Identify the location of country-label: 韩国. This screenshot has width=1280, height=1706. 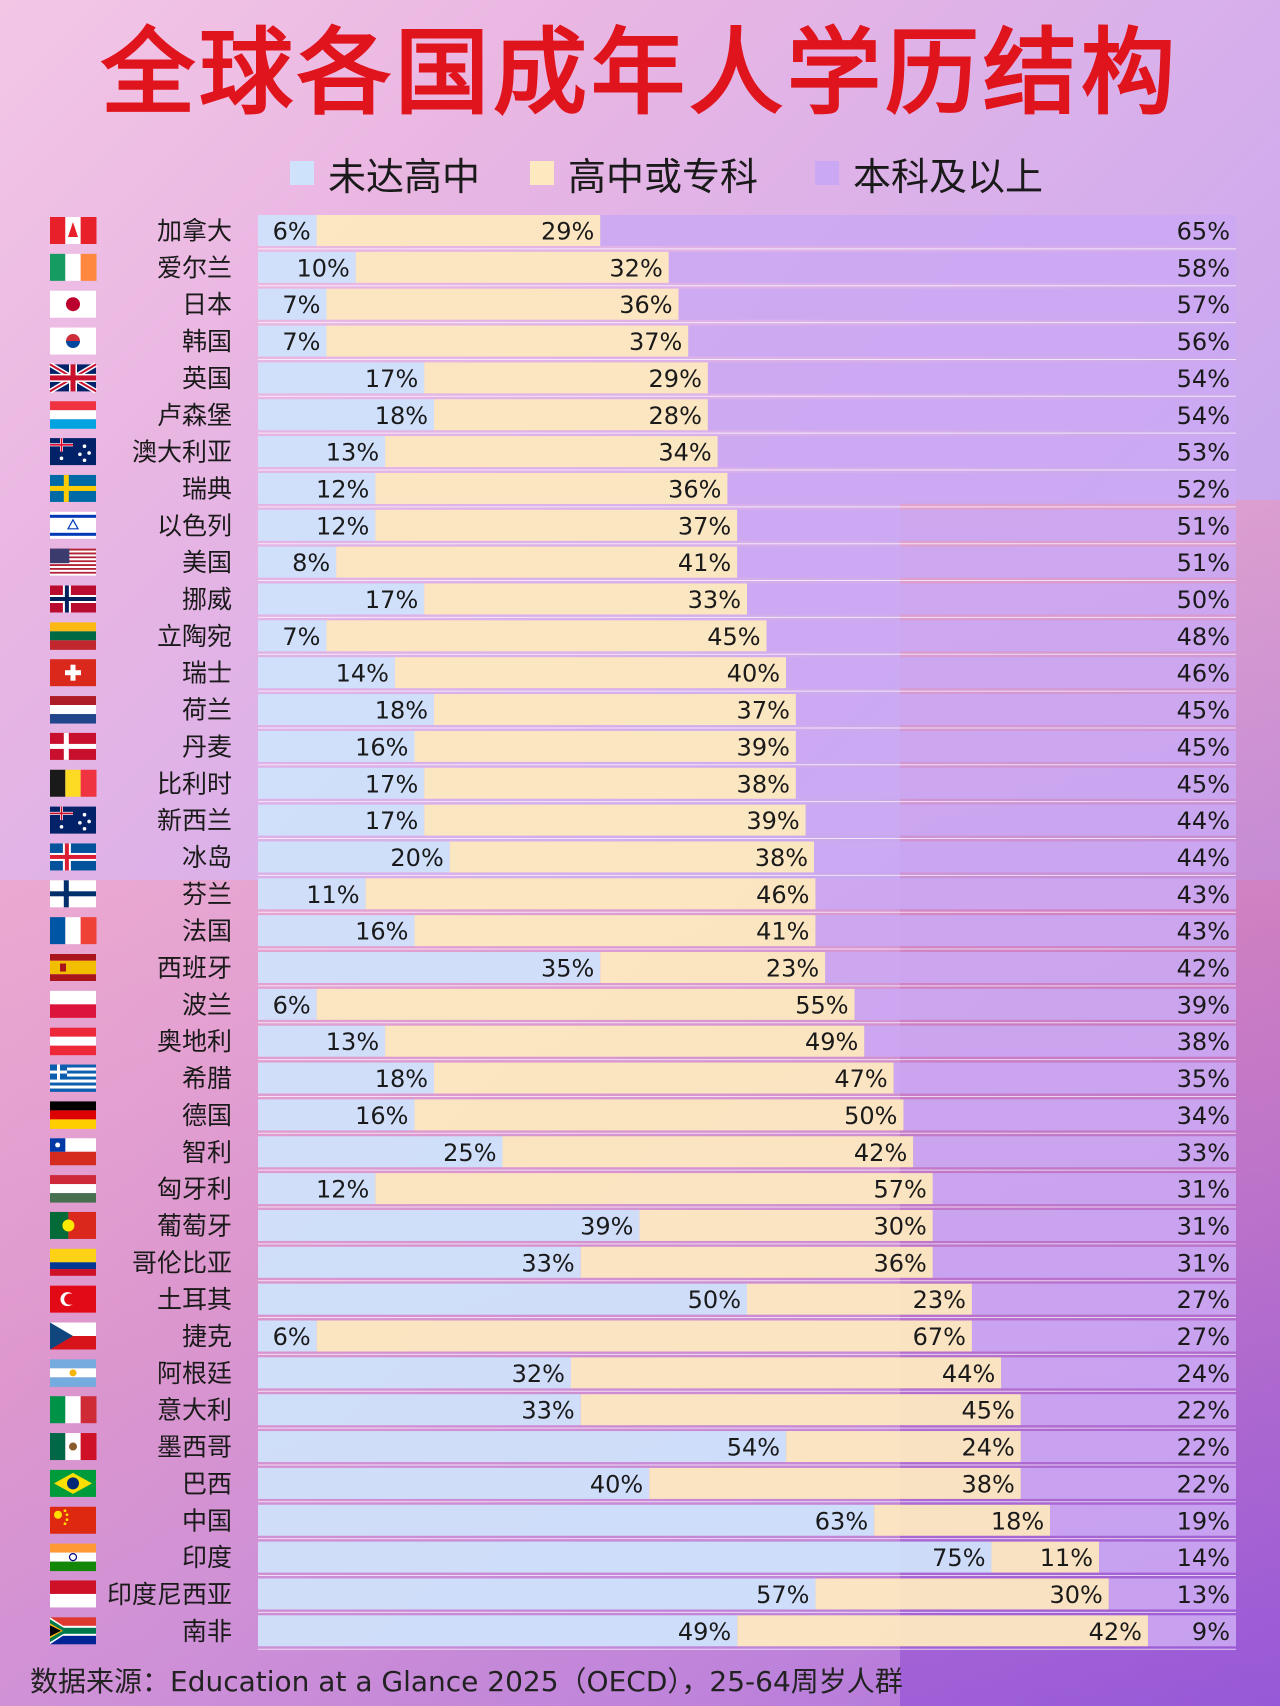
(207, 341).